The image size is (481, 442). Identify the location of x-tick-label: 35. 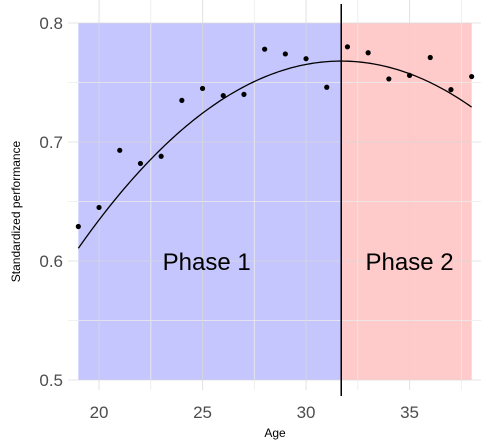
(409, 412).